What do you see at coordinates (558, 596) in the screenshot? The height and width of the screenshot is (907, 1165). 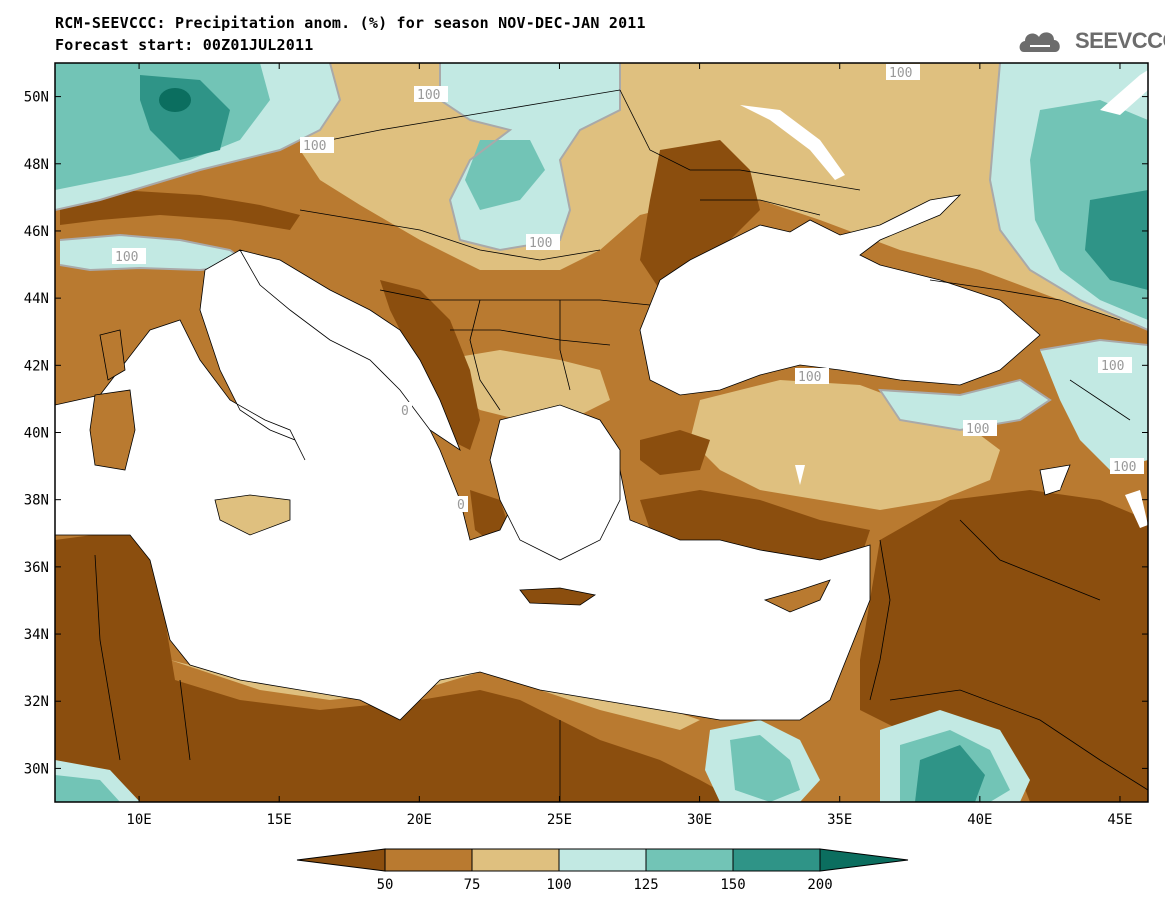 I see `crete` at bounding box center [558, 596].